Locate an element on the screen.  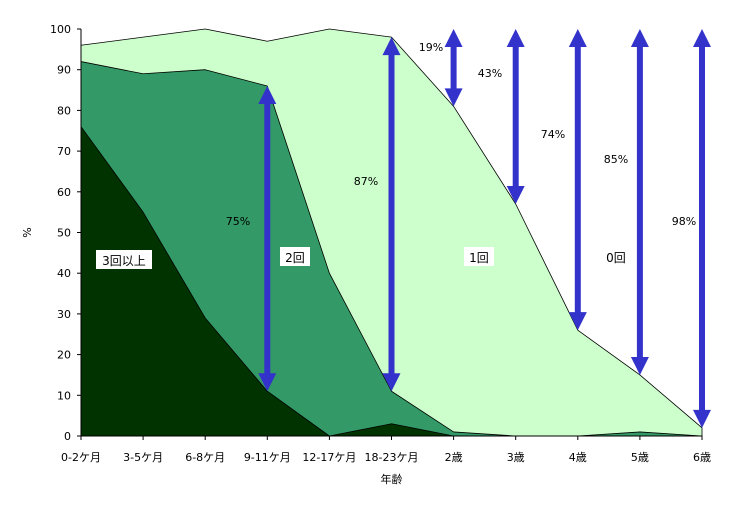
x-tick-label: 0-2ケ月 is located at coordinates (81, 457).